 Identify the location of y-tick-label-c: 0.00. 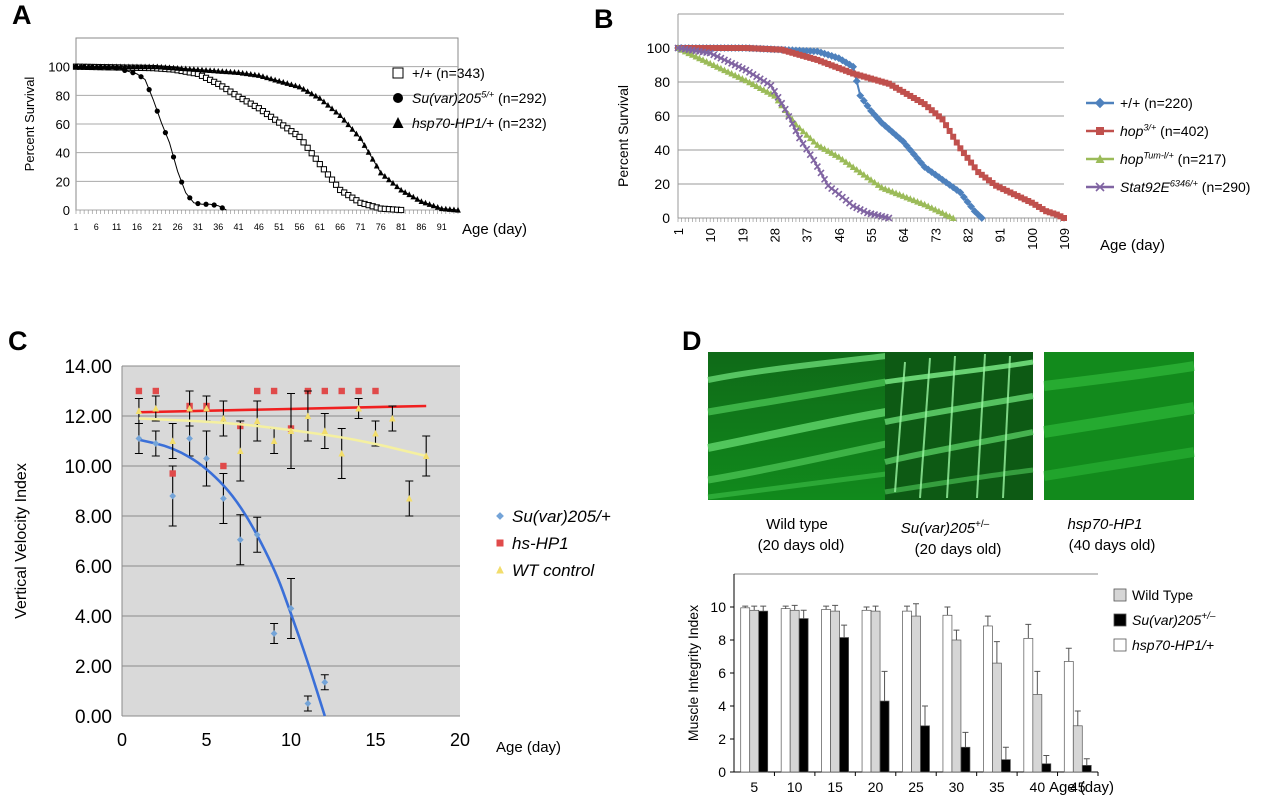
(93, 717).